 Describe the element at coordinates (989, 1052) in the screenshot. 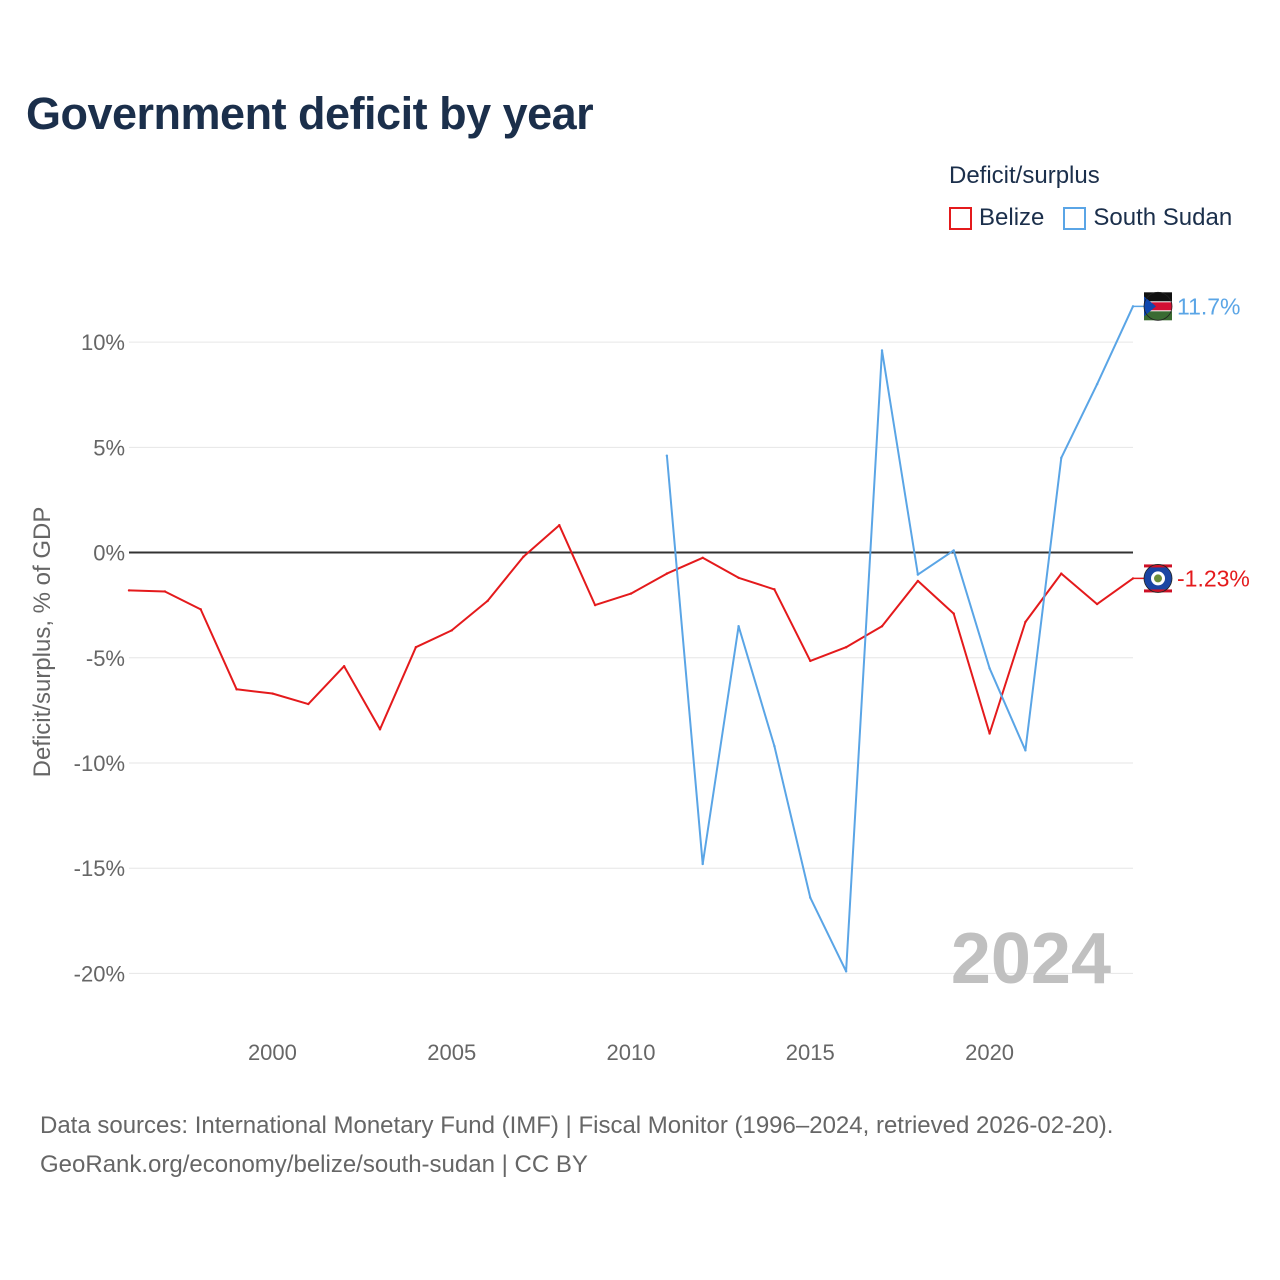

I see `x-tick-label: 2020` at that location.